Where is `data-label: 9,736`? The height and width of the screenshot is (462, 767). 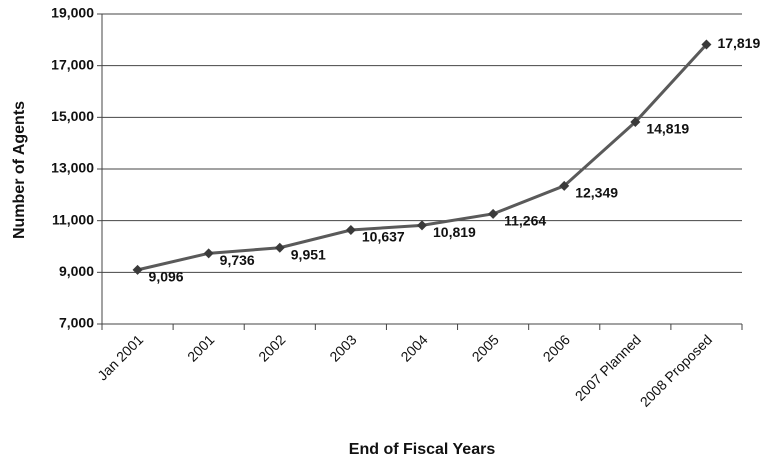
data-label: 9,736 is located at coordinates (237, 260).